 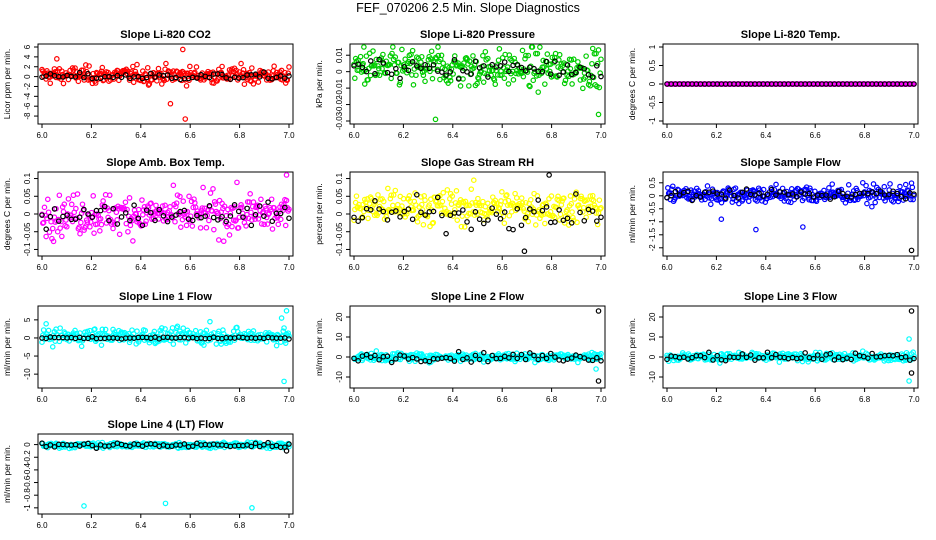 What do you see at coordinates (652, 316) in the screenshot?
I see `y-tick-label: 20` at bounding box center [652, 316].